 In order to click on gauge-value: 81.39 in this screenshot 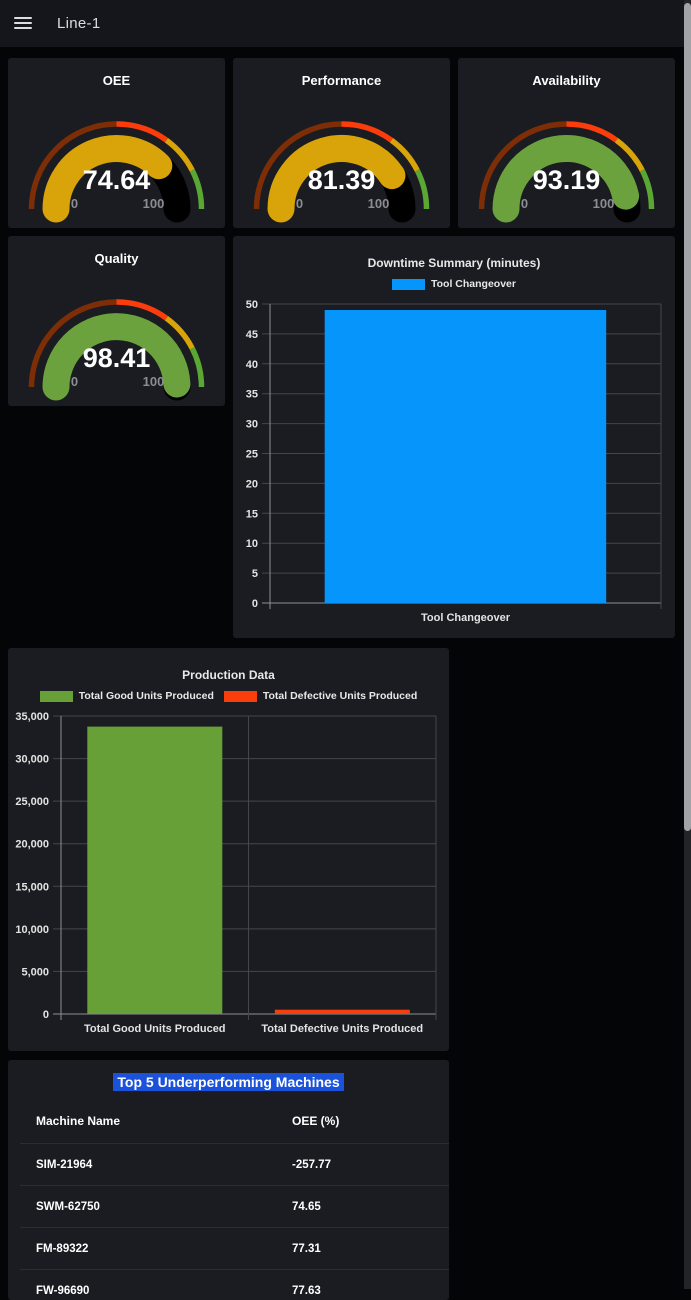, I will do `click(342, 180)`.